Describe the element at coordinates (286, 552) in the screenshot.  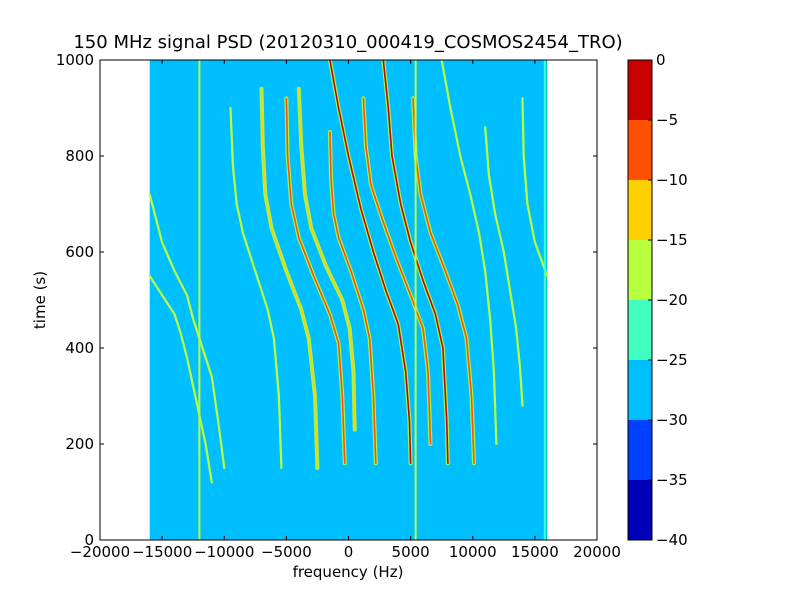
I see `x-tick-label: −5000` at that location.